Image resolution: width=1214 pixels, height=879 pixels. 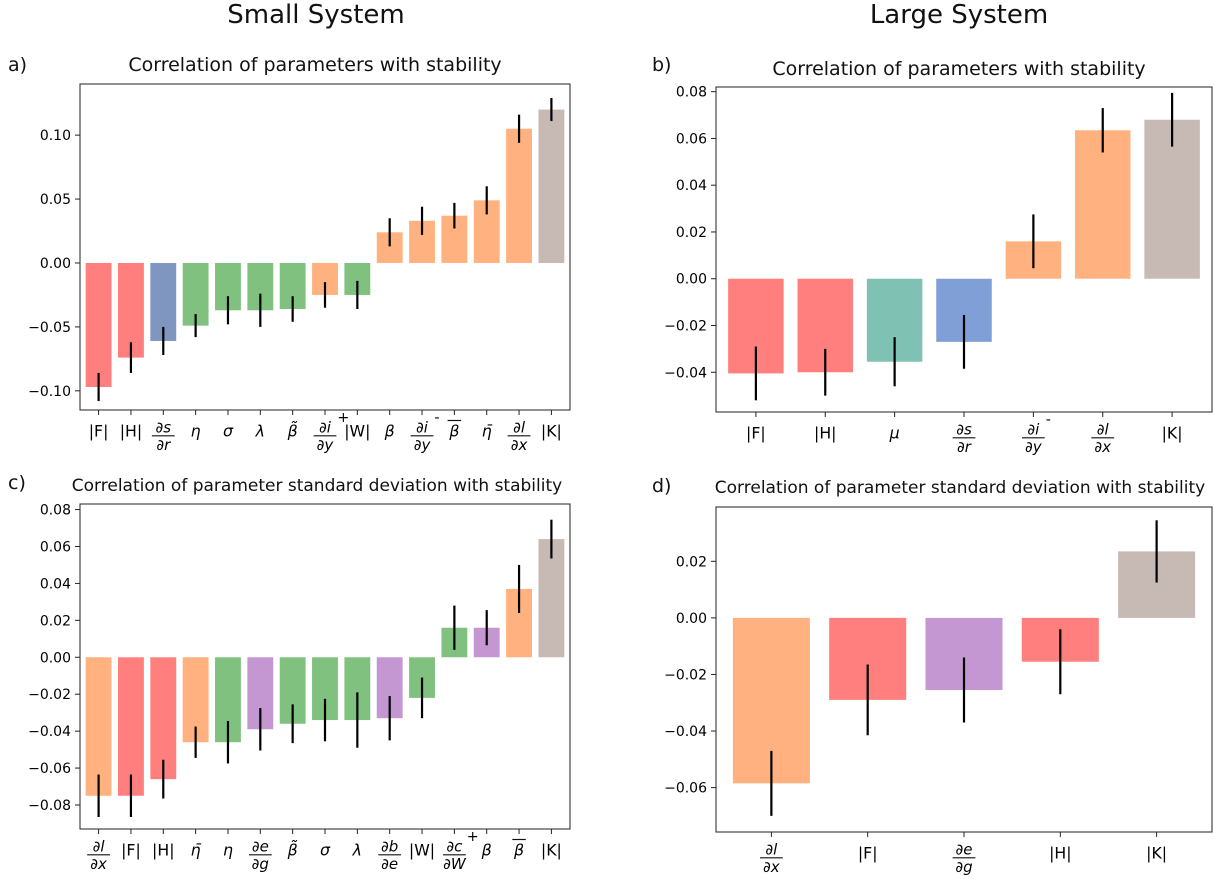 What do you see at coordinates (691, 93) in the screenshot?
I see `y-tick-label: 0.08` at bounding box center [691, 93].